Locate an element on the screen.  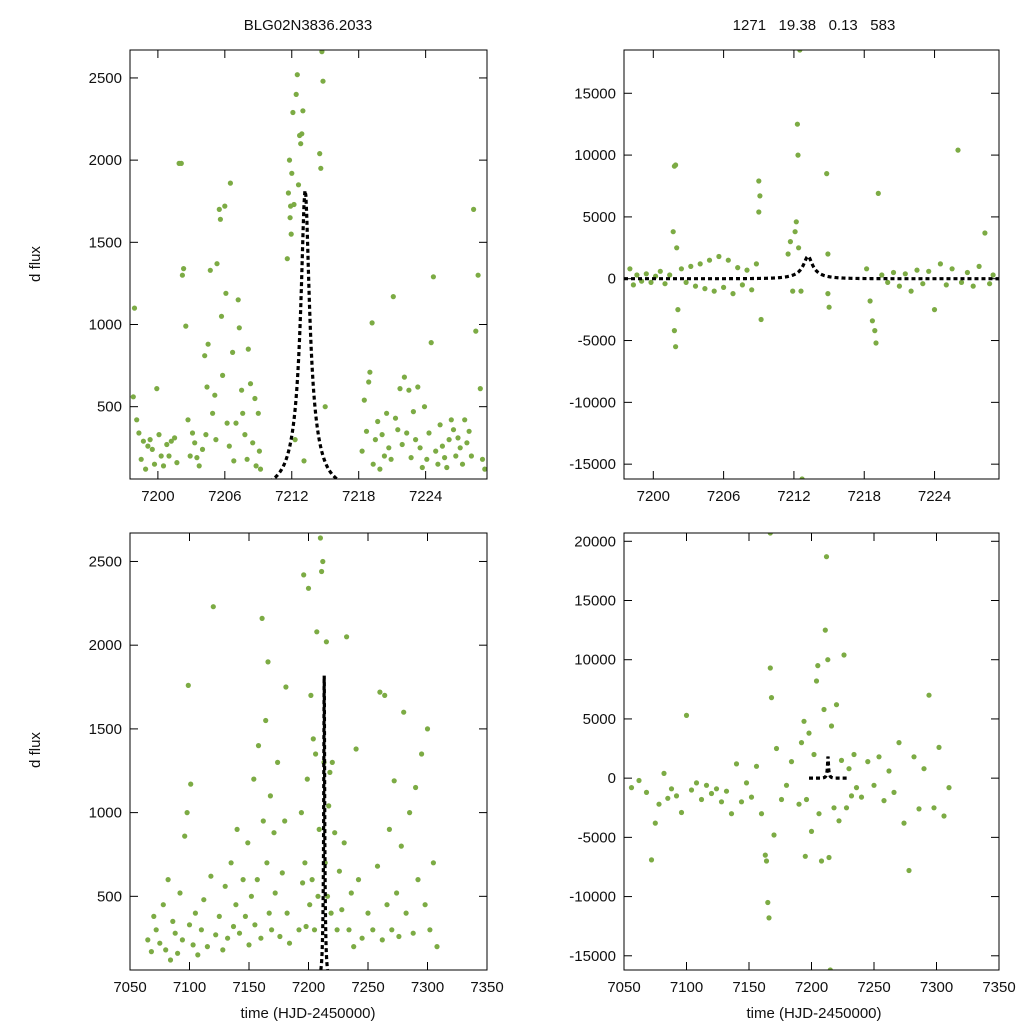
x-tick-label: 7200 is located at coordinates (653, 496).